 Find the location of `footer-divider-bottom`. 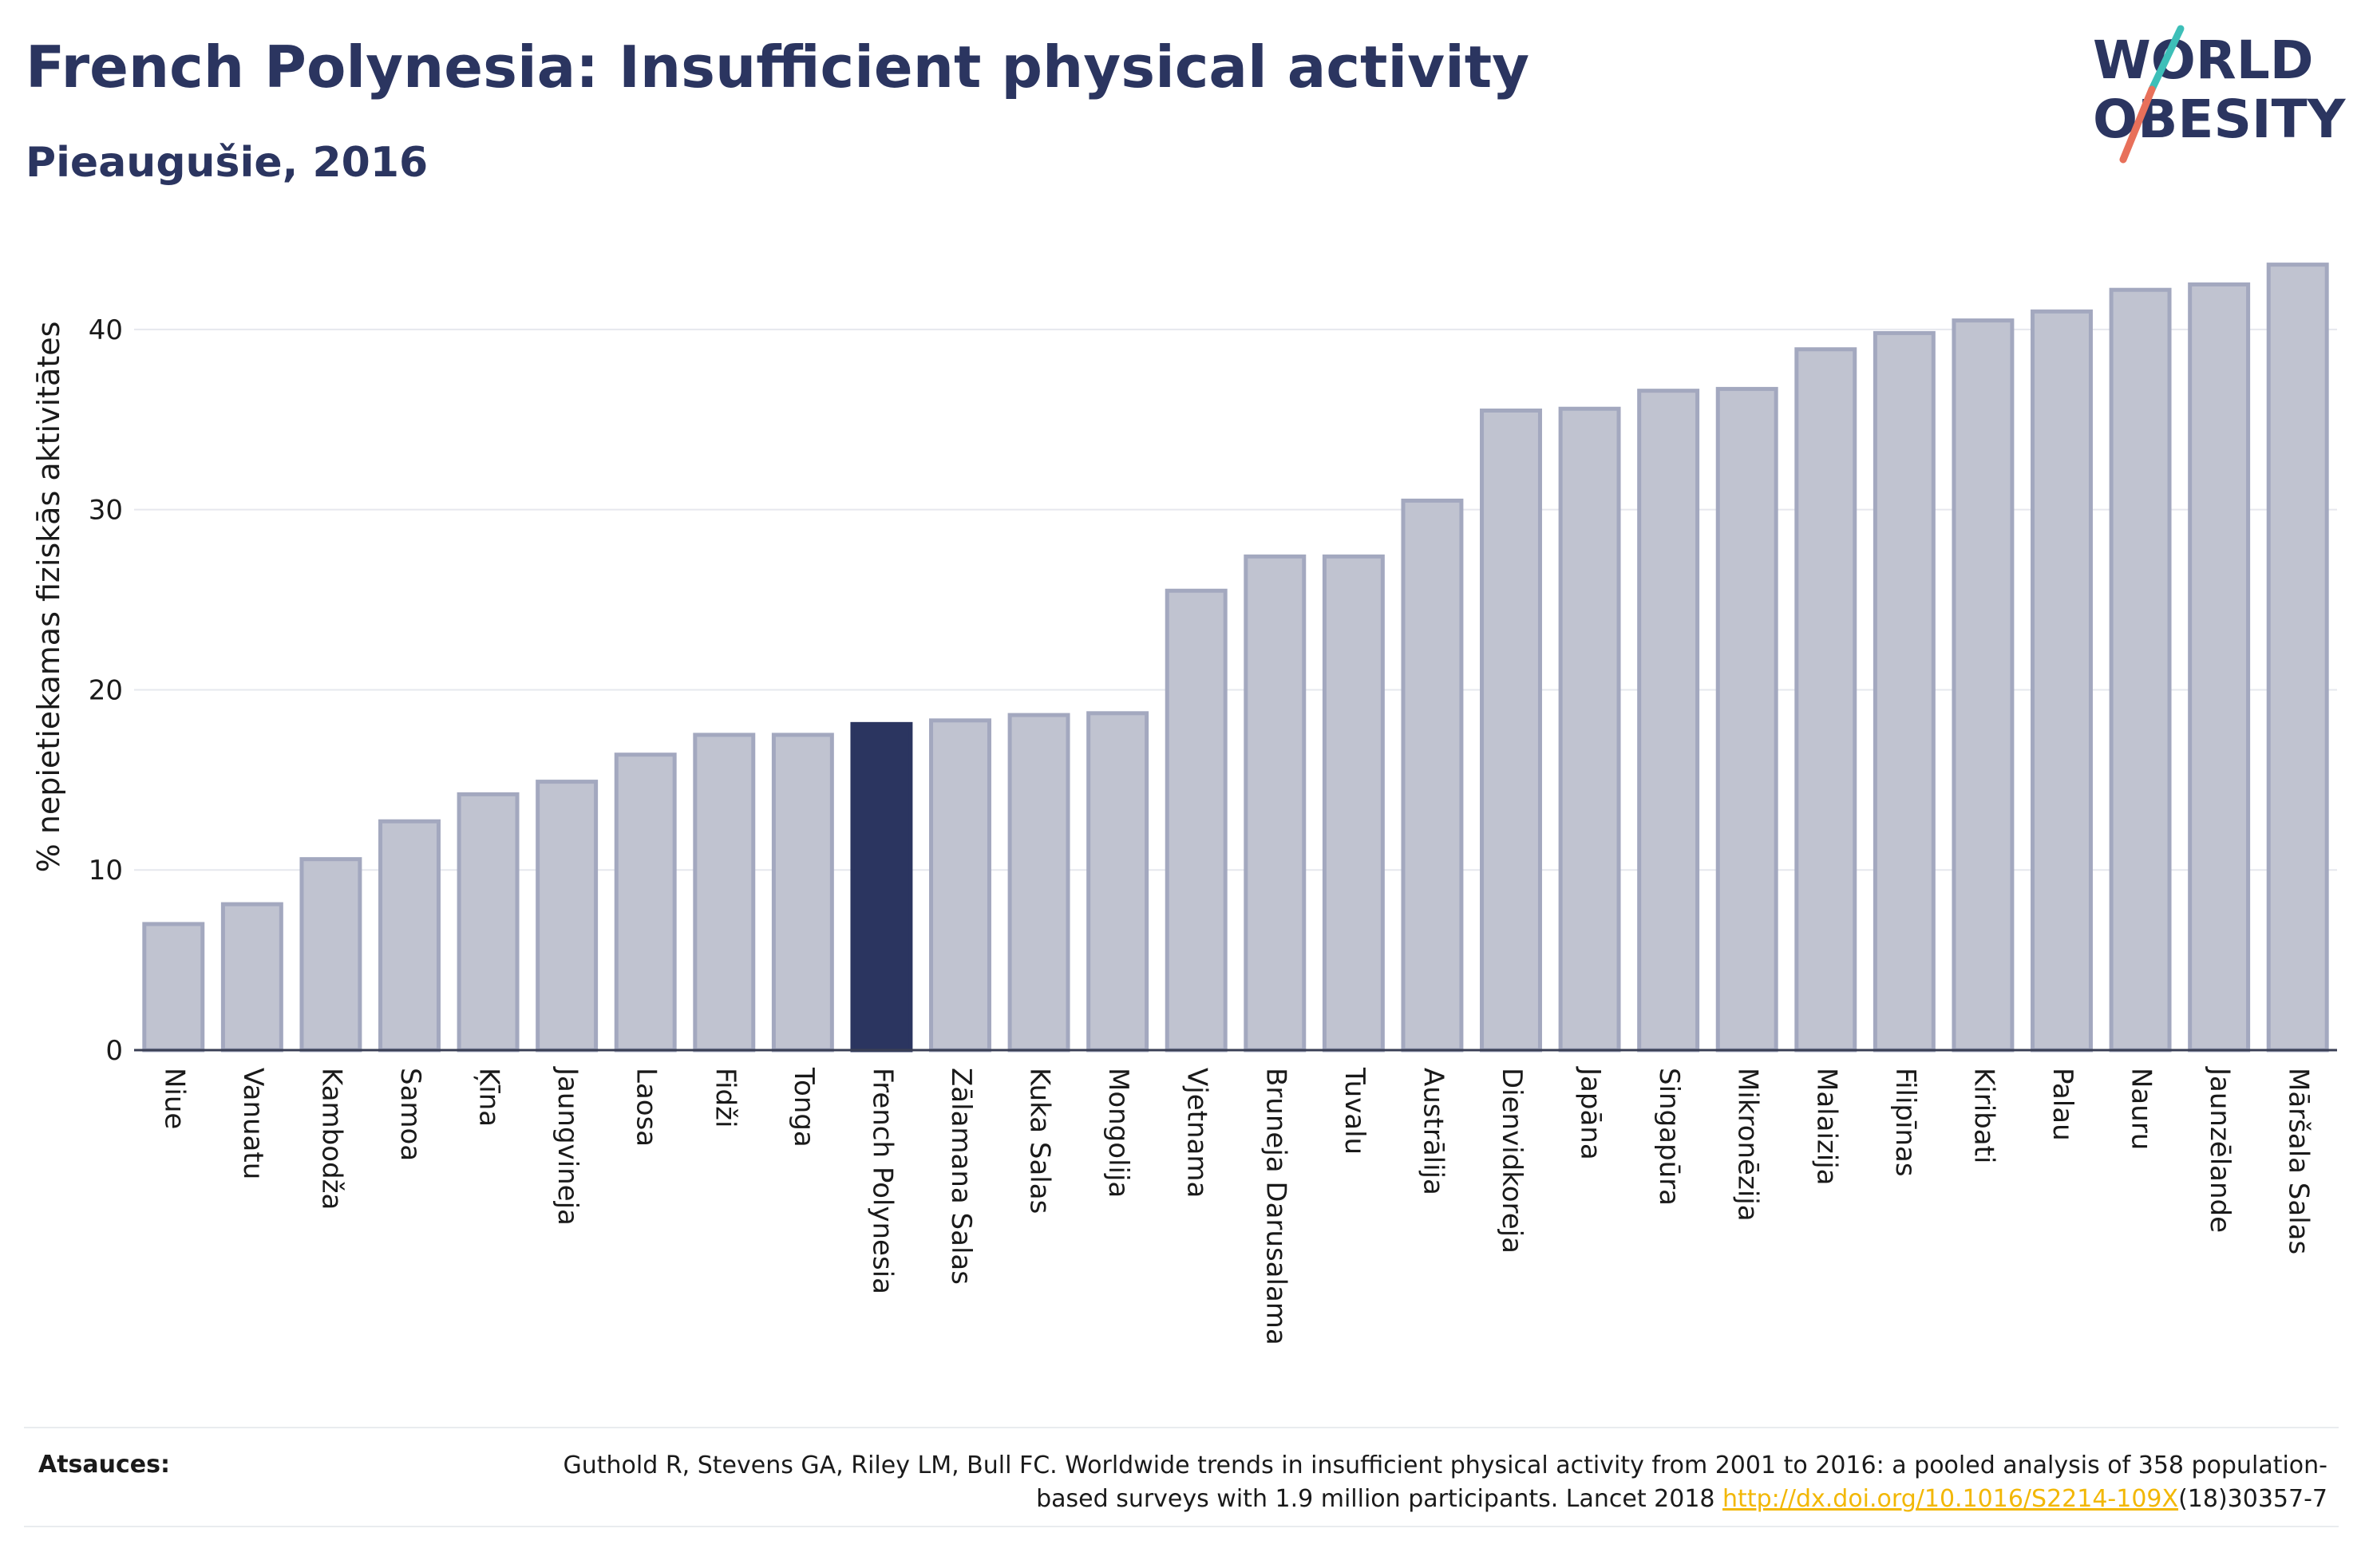

footer-divider-bottom is located at coordinates (1181, 1526).